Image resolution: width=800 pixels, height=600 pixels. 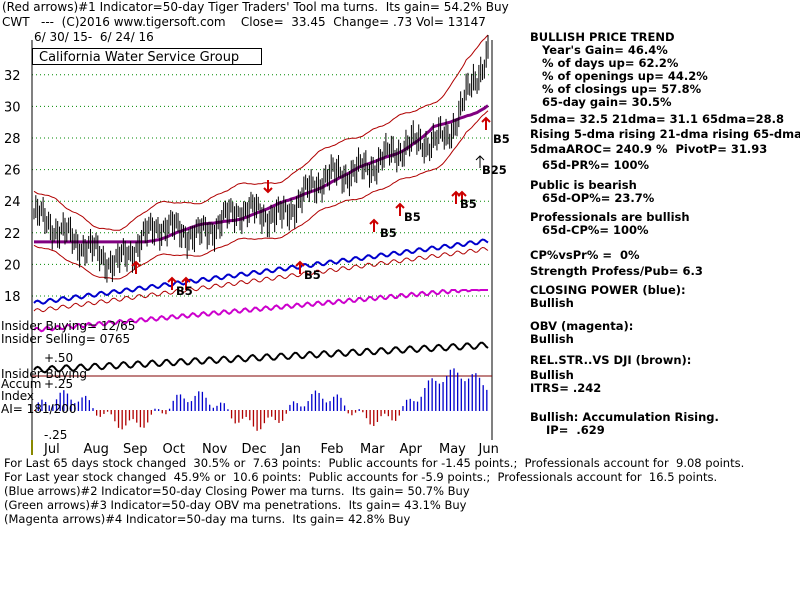 What do you see at coordinates (59, 384) in the screenshot?
I see `plus25-label: +.25` at bounding box center [59, 384].